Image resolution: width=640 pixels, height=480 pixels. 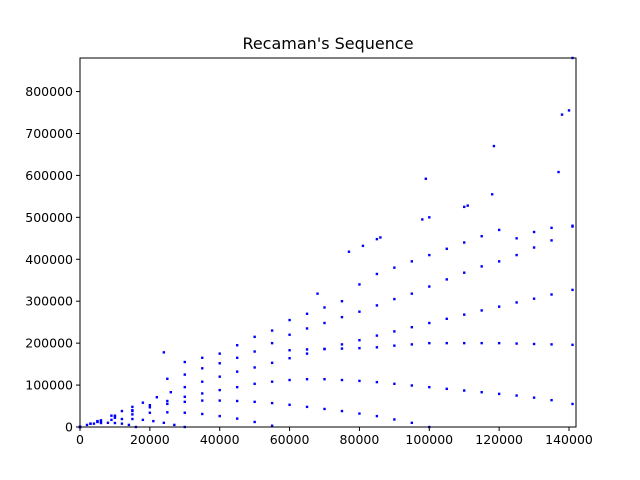 I want to click on y-tick-label: 200000, so click(x=49, y=343).